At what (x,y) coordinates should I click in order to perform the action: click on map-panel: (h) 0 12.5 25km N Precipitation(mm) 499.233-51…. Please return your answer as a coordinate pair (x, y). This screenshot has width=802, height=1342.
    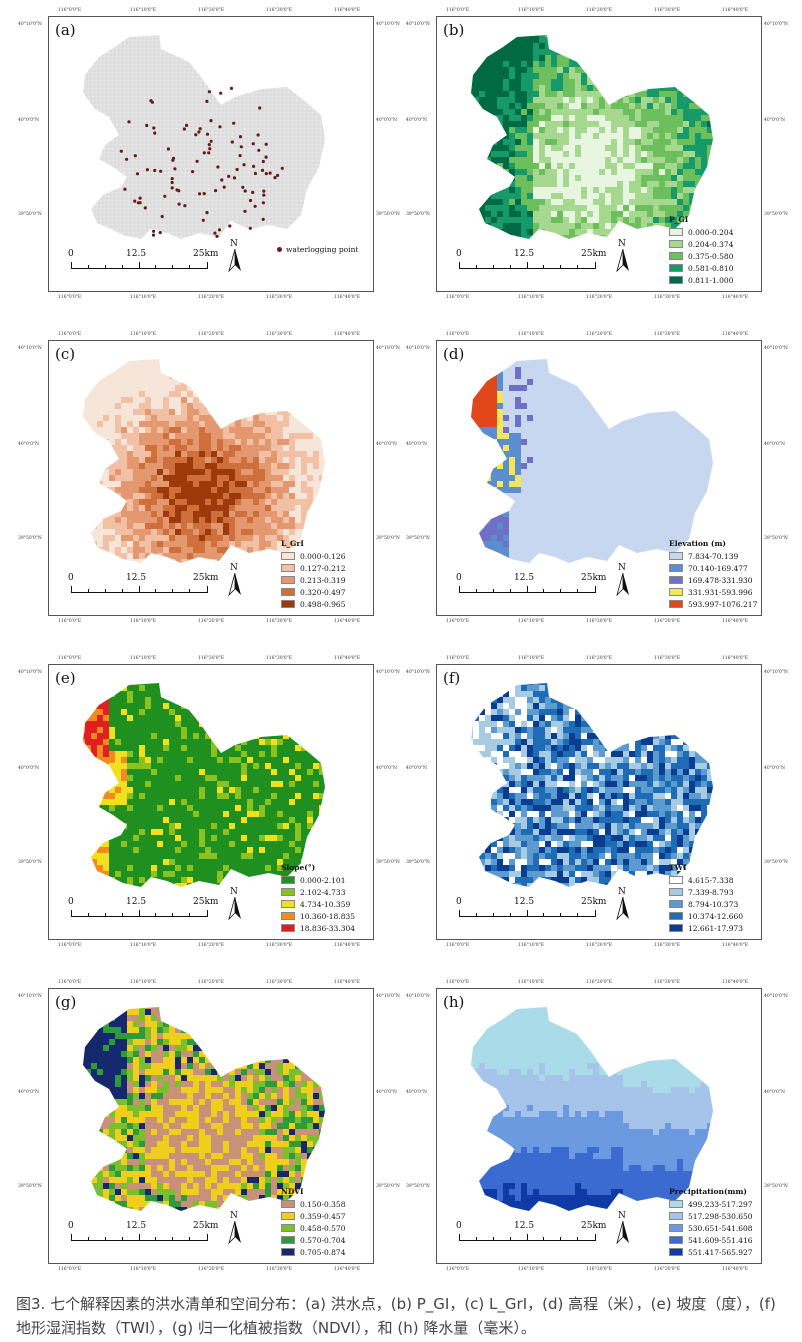
    Looking at the image, I should click on (597, 1126).